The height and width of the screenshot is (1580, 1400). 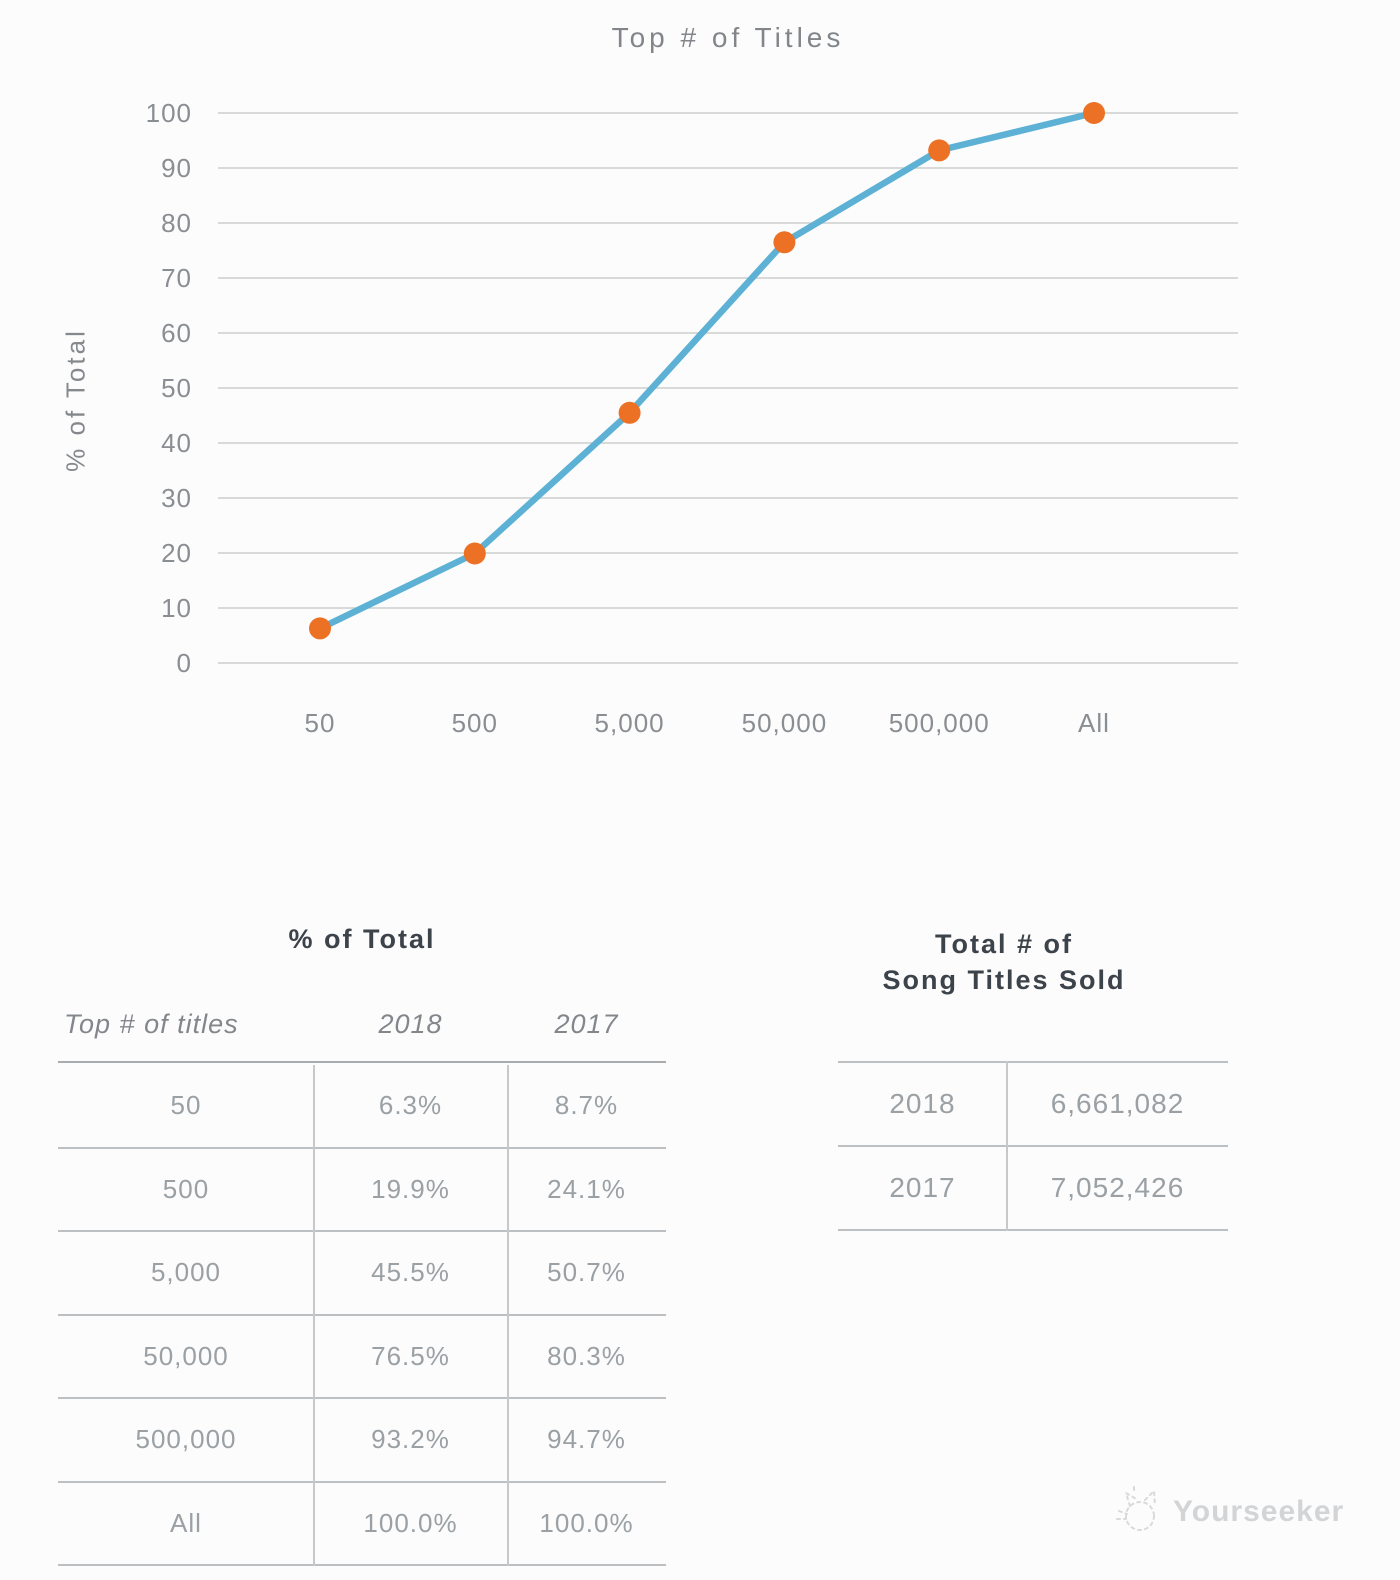 I want to click on table-cell: 2018, so click(x=922, y=1103).